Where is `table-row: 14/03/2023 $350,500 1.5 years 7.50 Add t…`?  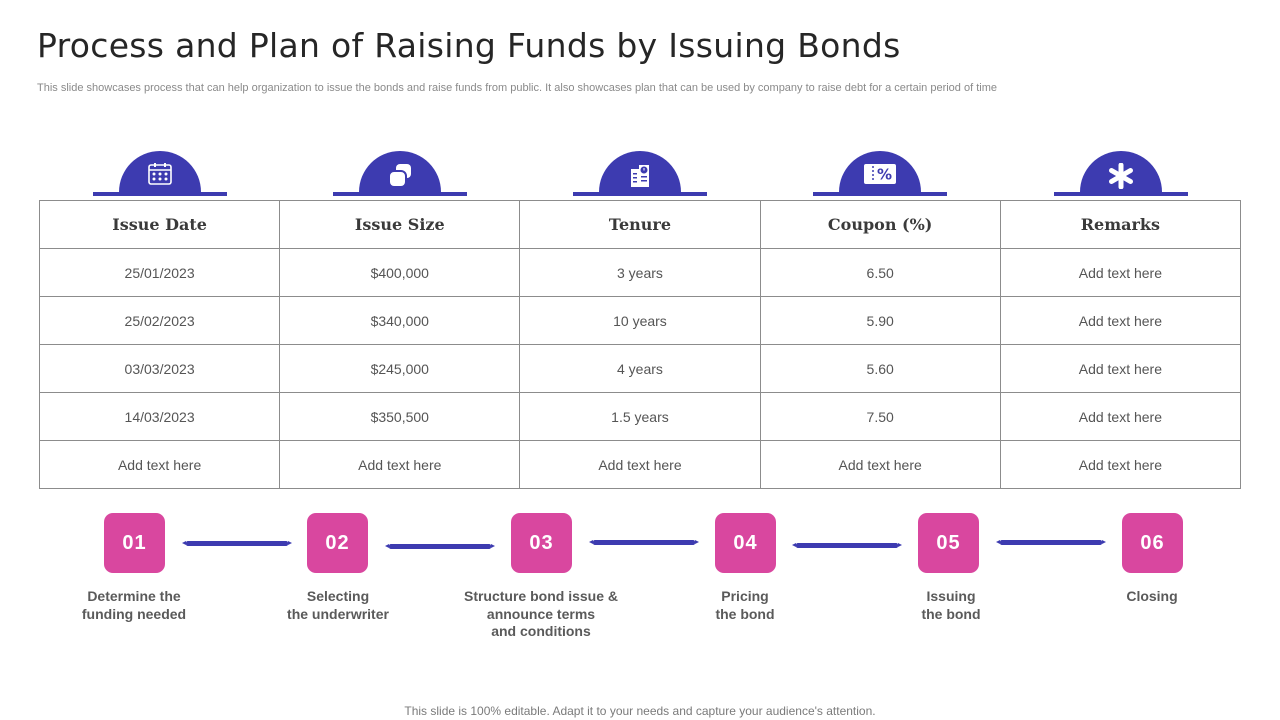 table-row: 14/03/2023 $350,500 1.5 years 7.50 Add t… is located at coordinates (640, 416).